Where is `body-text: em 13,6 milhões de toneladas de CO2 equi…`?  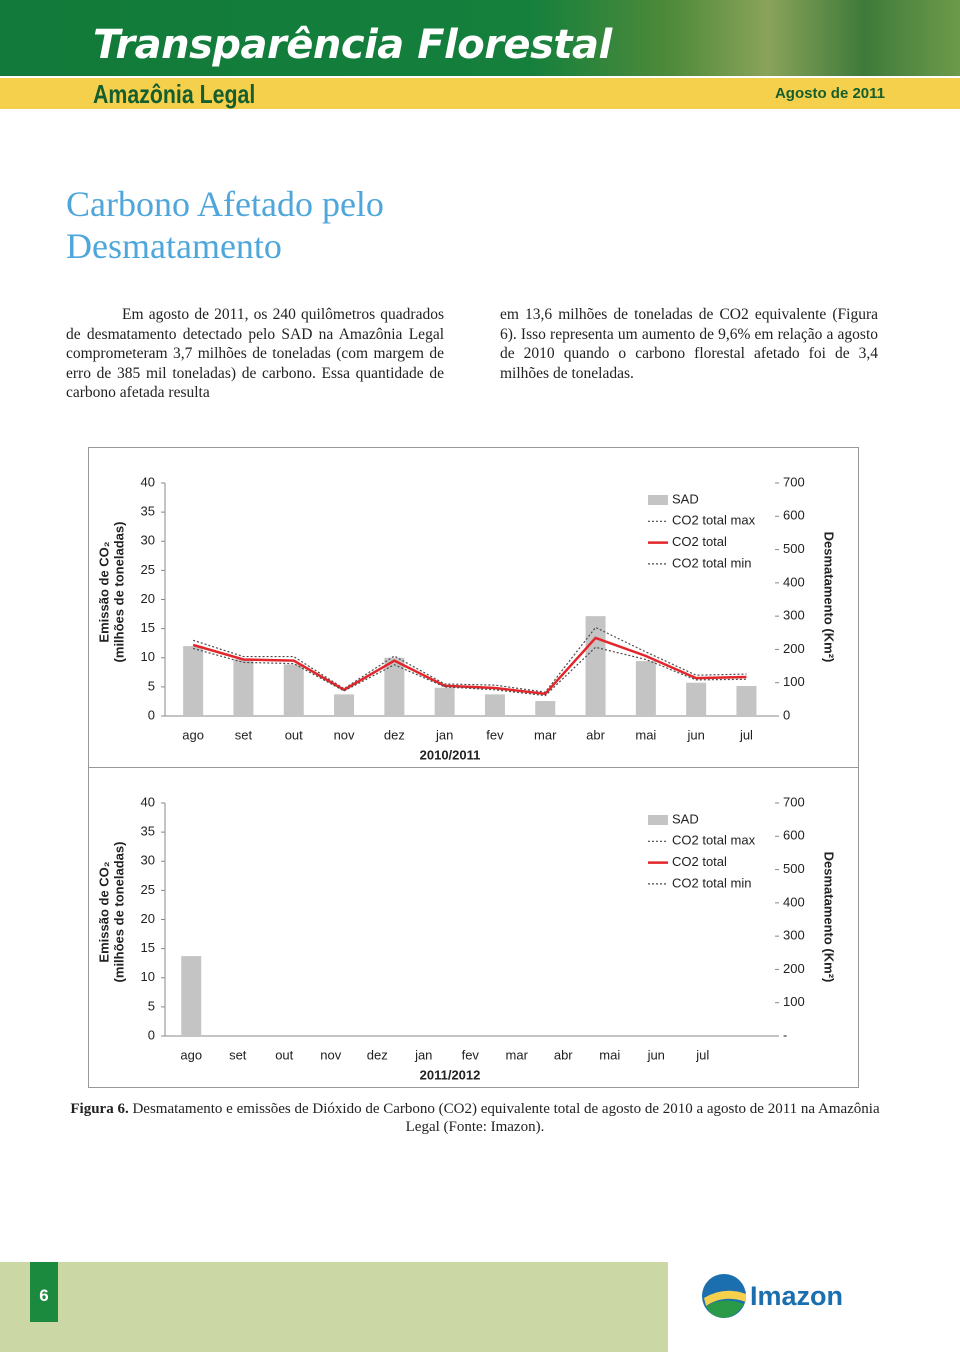
body-text: em 13,6 milhões de toneladas de CO2 equi… is located at coordinates (689, 344).